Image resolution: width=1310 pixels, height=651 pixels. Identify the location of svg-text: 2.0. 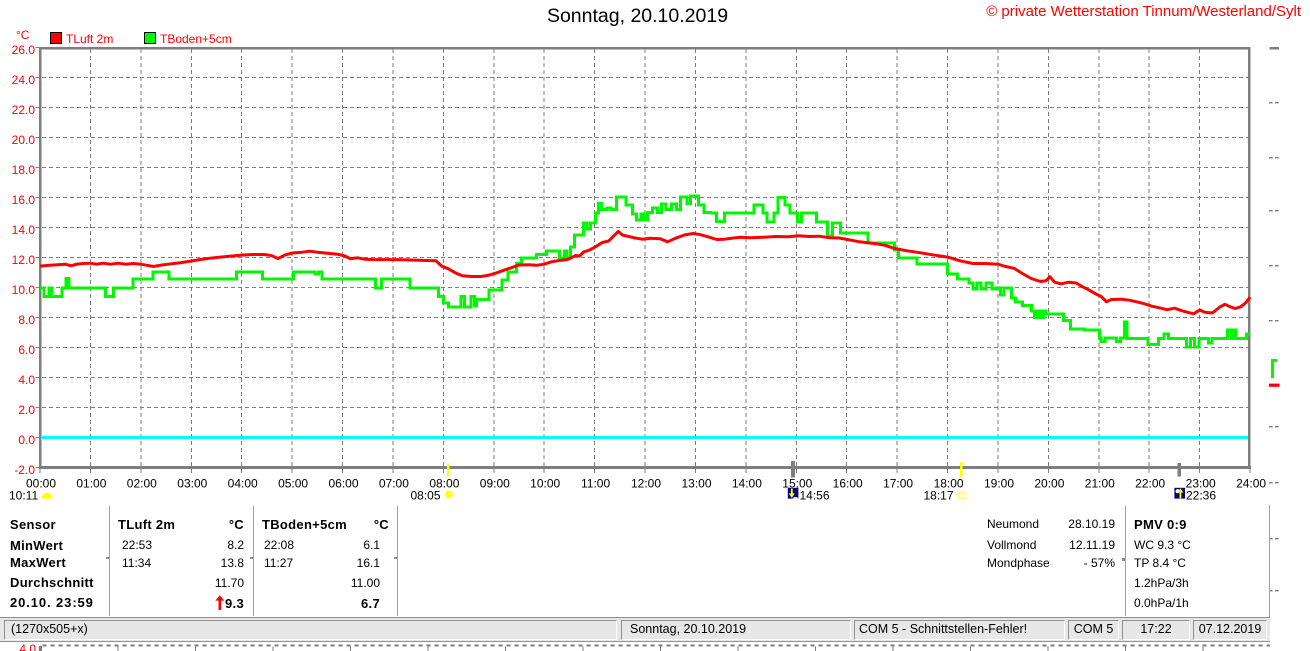
(26, 410).